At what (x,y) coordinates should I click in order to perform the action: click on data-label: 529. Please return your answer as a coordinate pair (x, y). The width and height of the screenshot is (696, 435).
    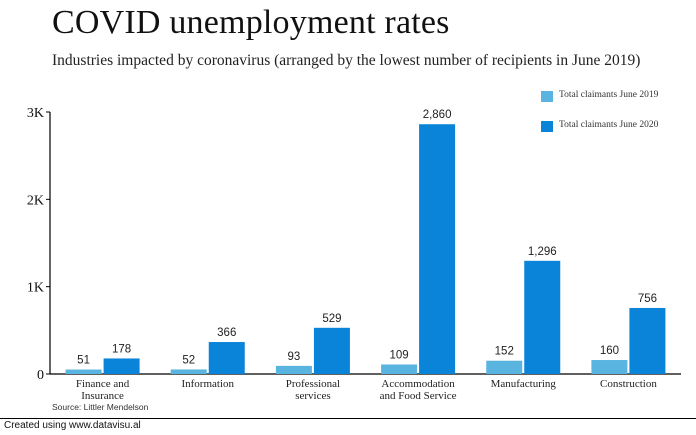
    Looking at the image, I should click on (331, 319).